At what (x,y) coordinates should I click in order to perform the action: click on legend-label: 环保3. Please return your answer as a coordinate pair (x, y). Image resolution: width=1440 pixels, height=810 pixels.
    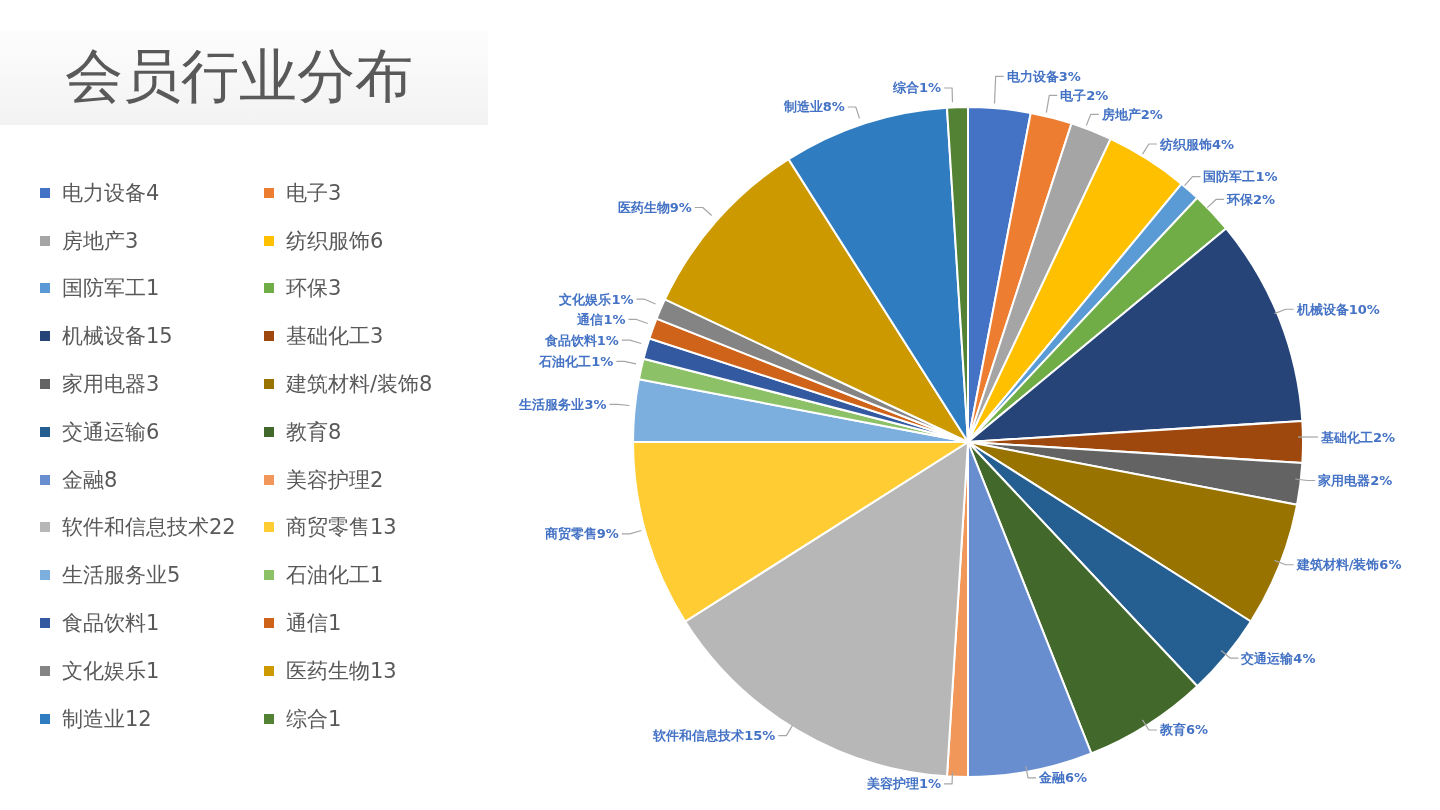
    Looking at the image, I should click on (314, 289).